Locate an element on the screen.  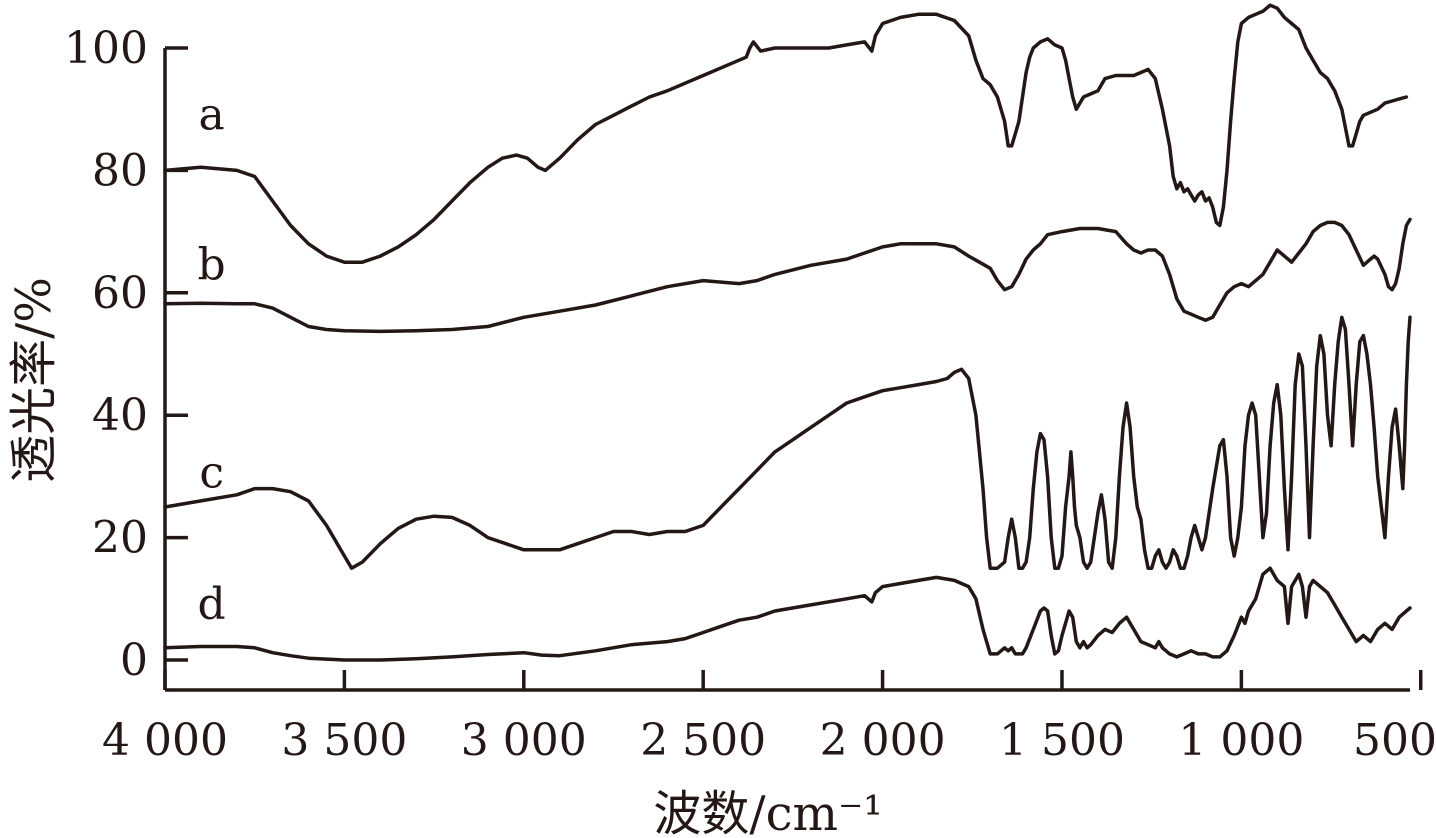
series-labels: a b c d is located at coordinates (212, 359).